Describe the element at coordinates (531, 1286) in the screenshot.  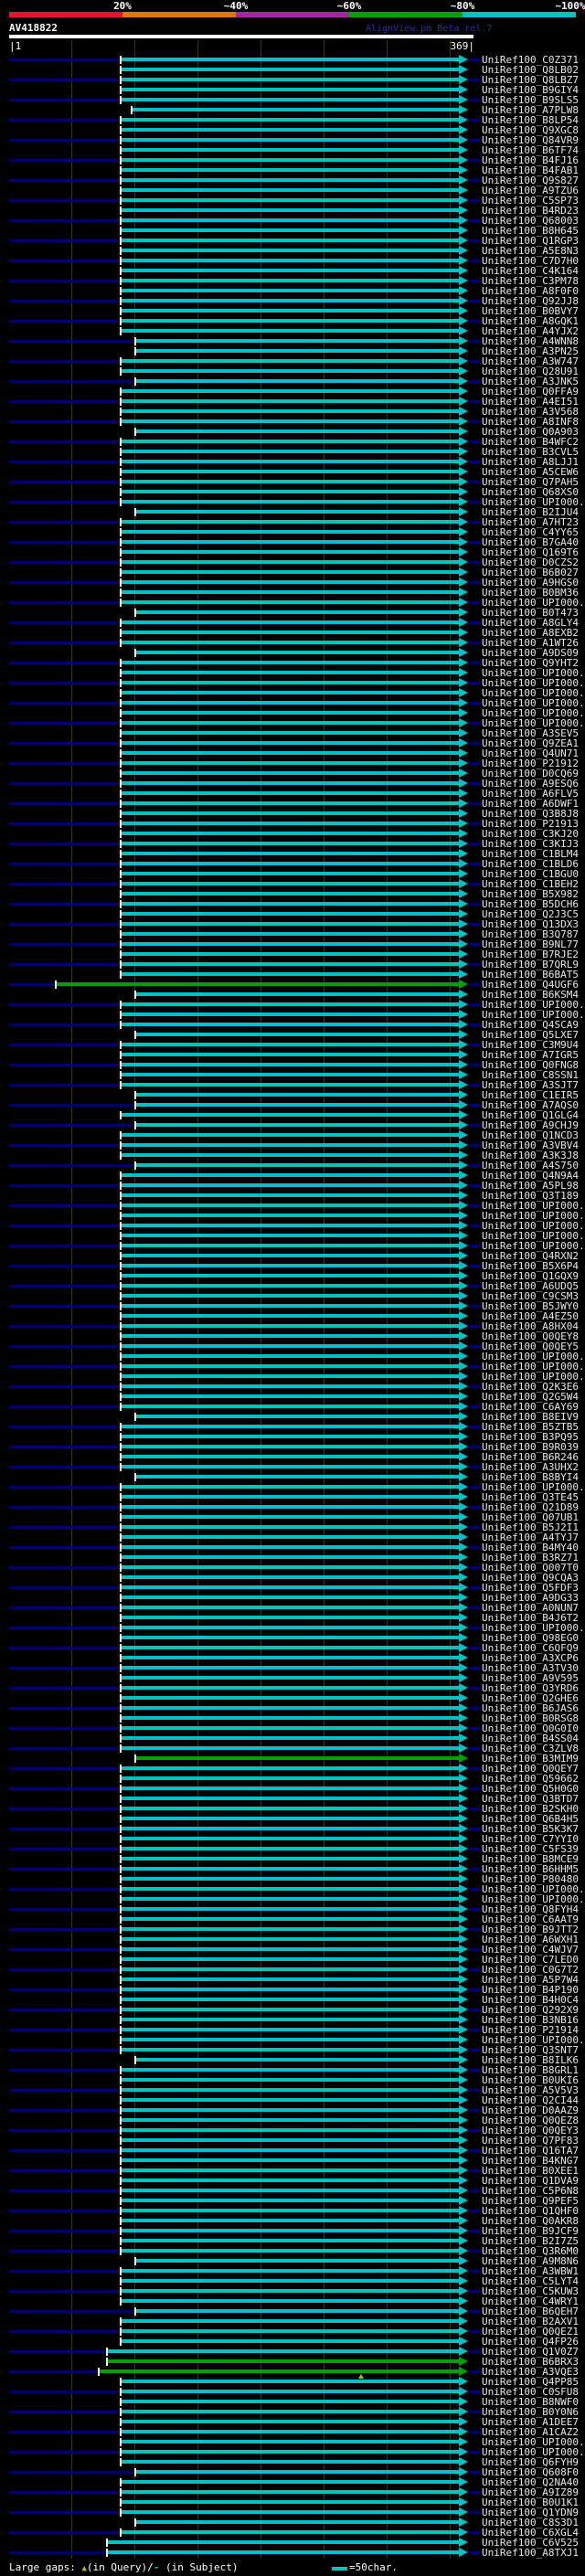
I see `hit-label: UniRef100_A6UDQ5` at that location.